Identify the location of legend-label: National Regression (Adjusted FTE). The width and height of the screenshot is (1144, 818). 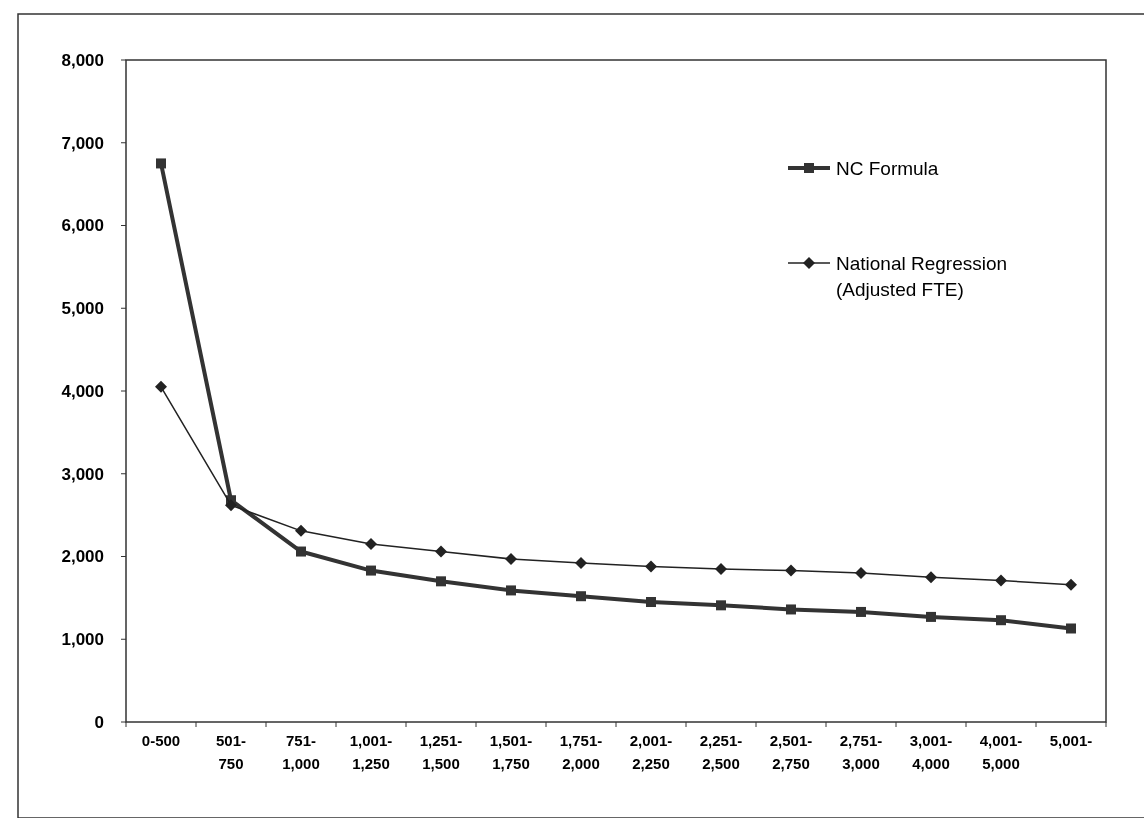
(922, 276).